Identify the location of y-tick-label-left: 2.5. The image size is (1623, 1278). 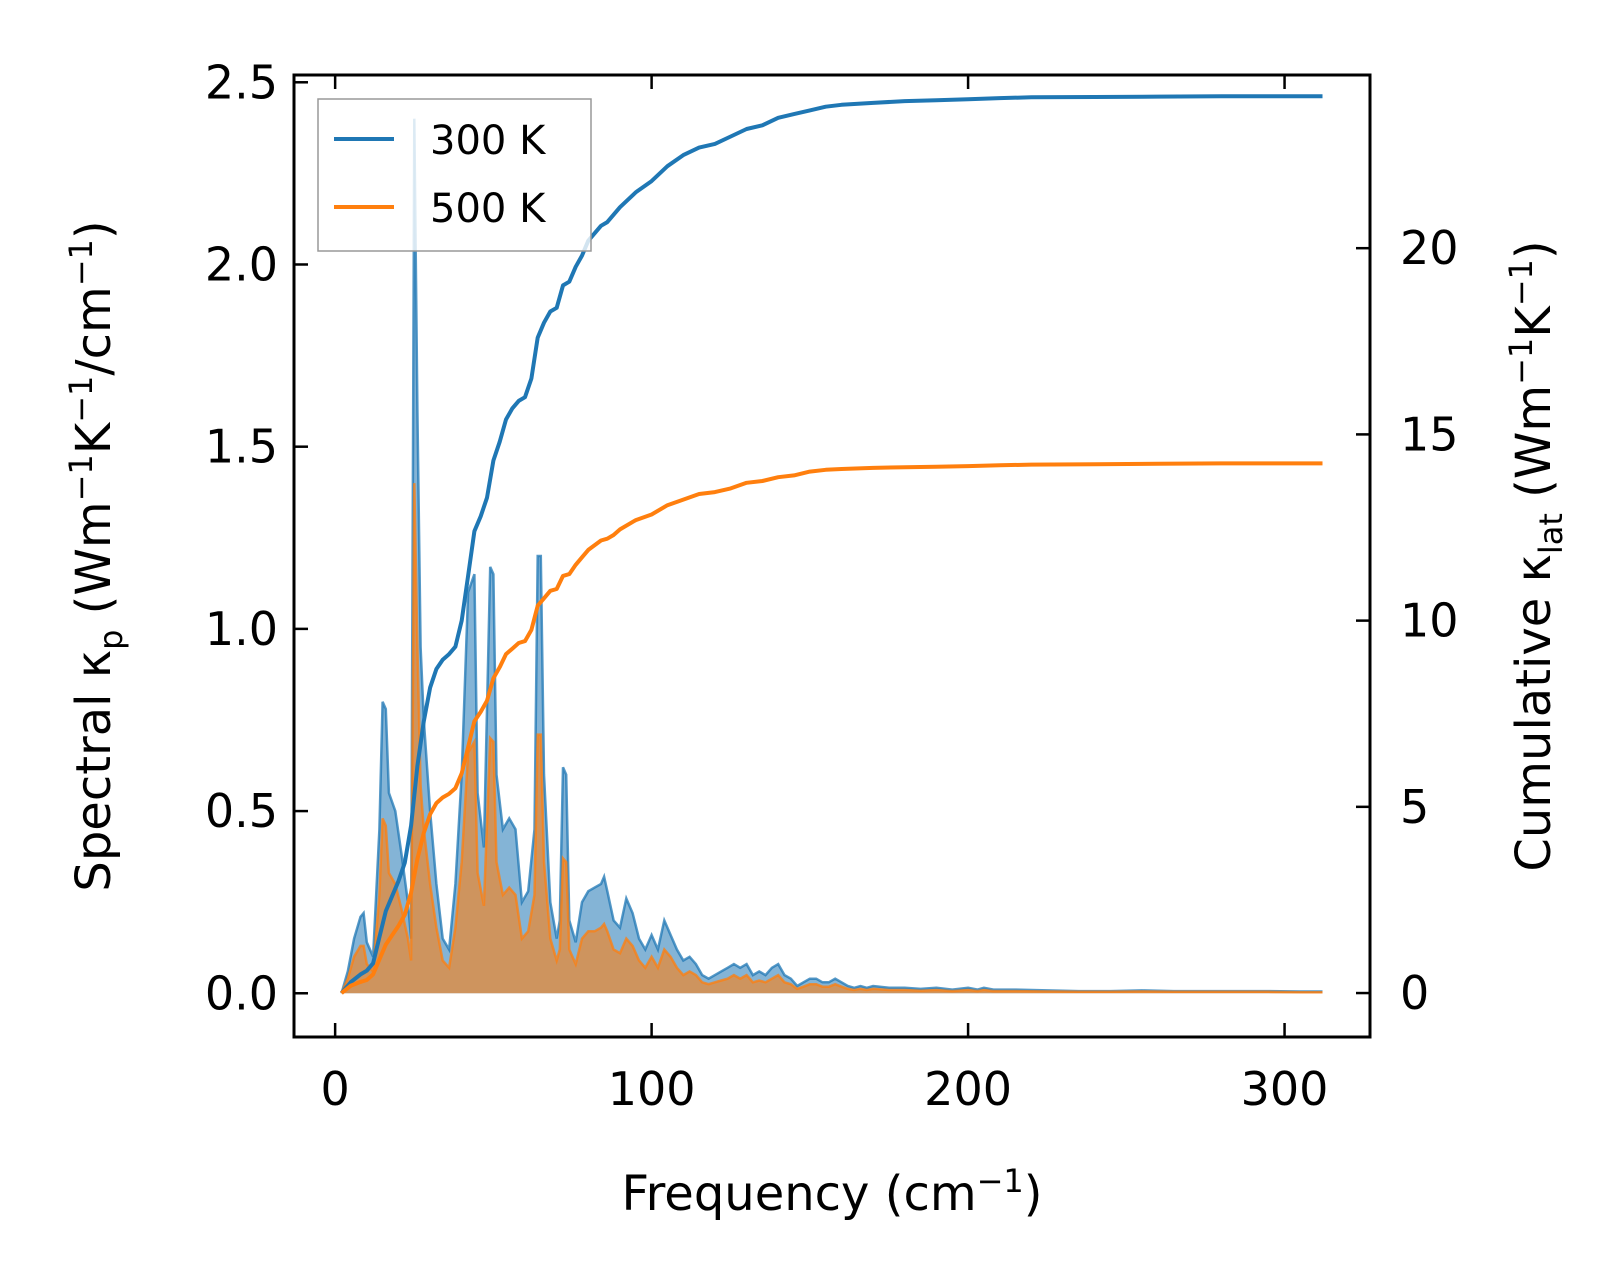
(241, 82).